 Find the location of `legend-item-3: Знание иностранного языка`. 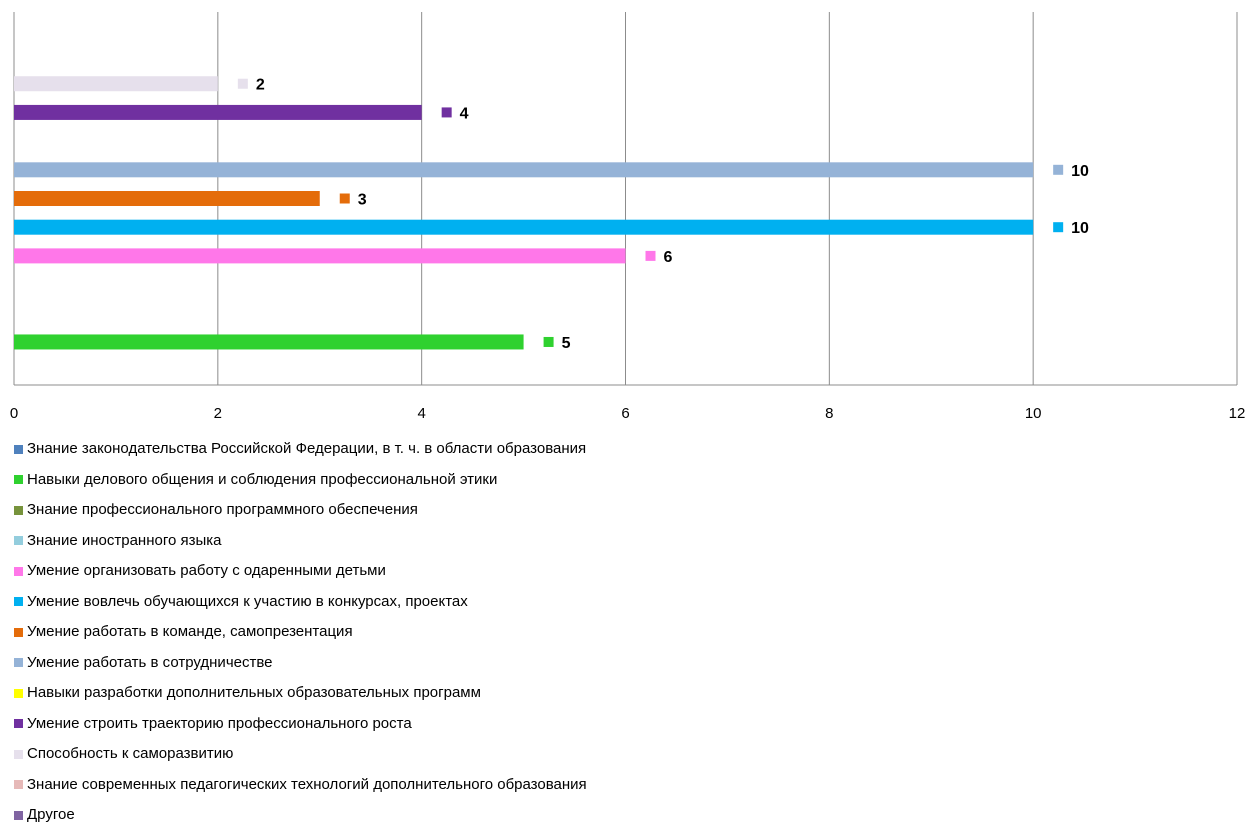

legend-item-3: Знание иностранного языка is located at coordinates (300, 541).